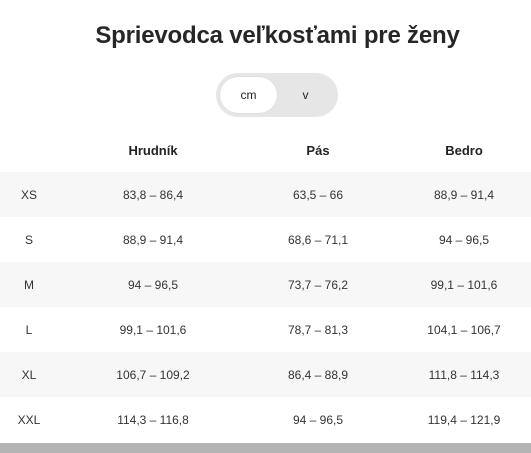  I want to click on unit-option-cm: cm, so click(248, 95).